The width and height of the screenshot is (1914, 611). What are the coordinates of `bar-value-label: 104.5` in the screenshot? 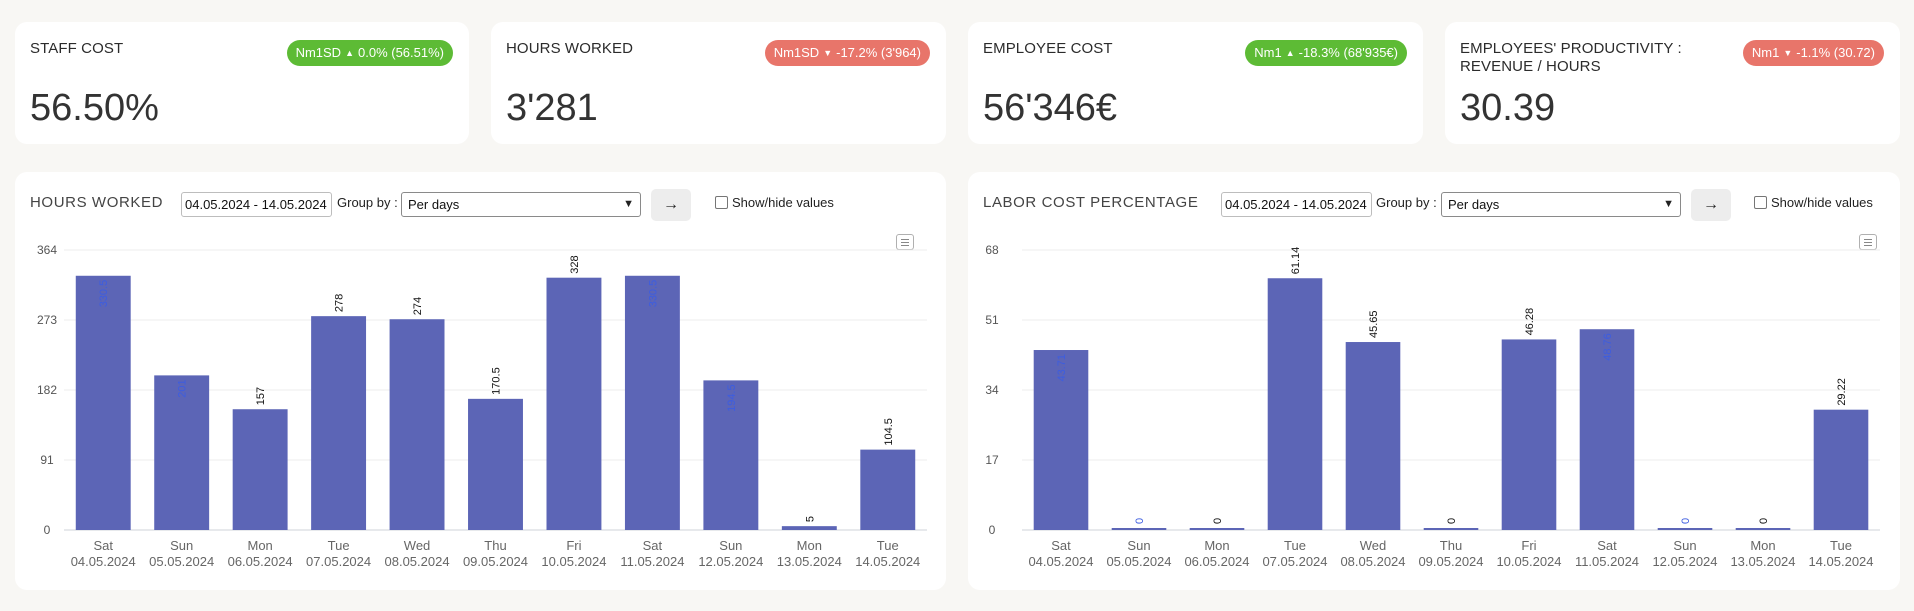 It's located at (889, 432).